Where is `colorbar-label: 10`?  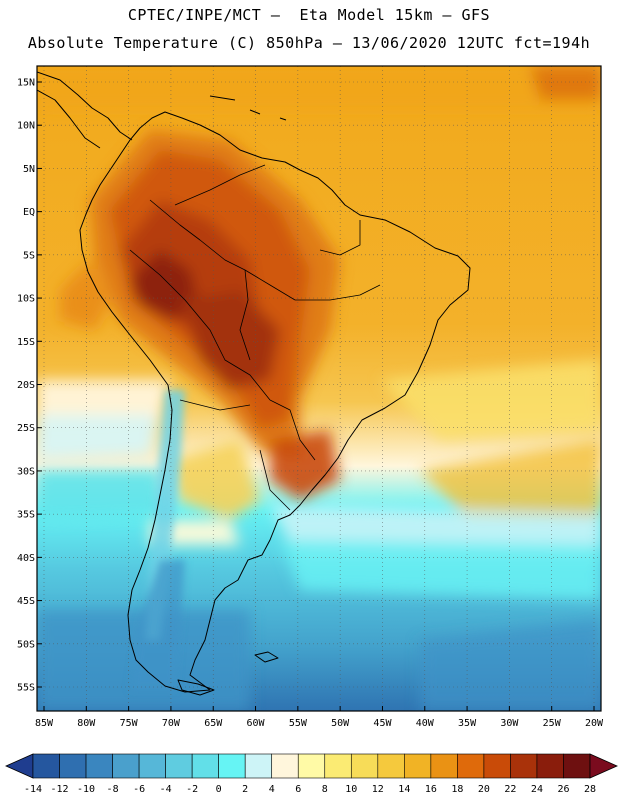
colorbar-label: 10 is located at coordinates (351, 789).